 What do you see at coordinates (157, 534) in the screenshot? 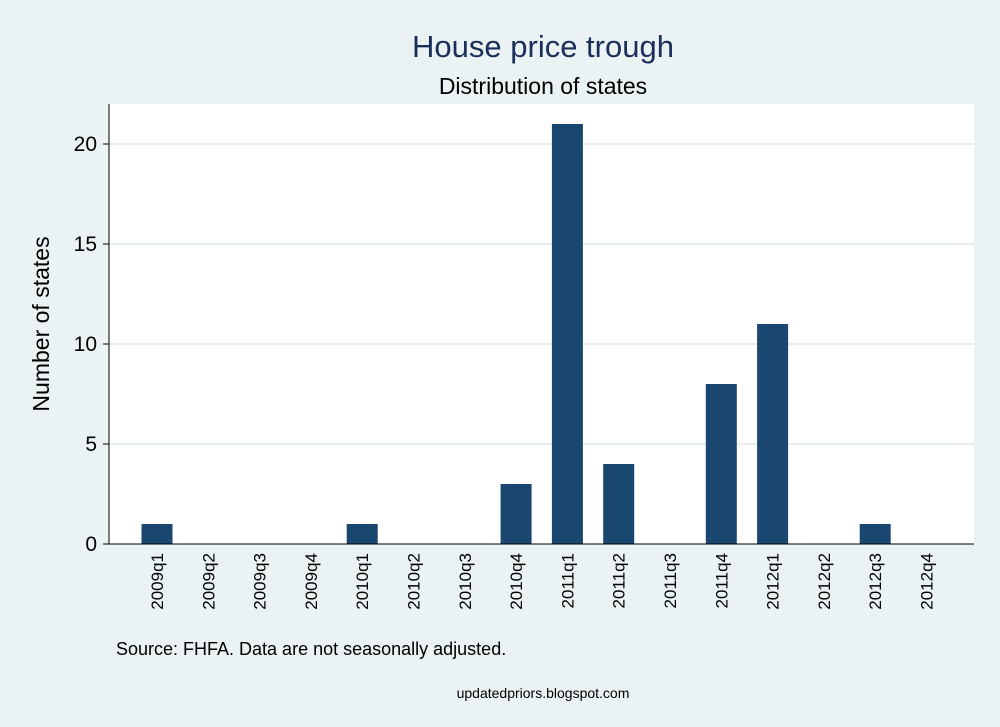
I see `bar-2009q1` at bounding box center [157, 534].